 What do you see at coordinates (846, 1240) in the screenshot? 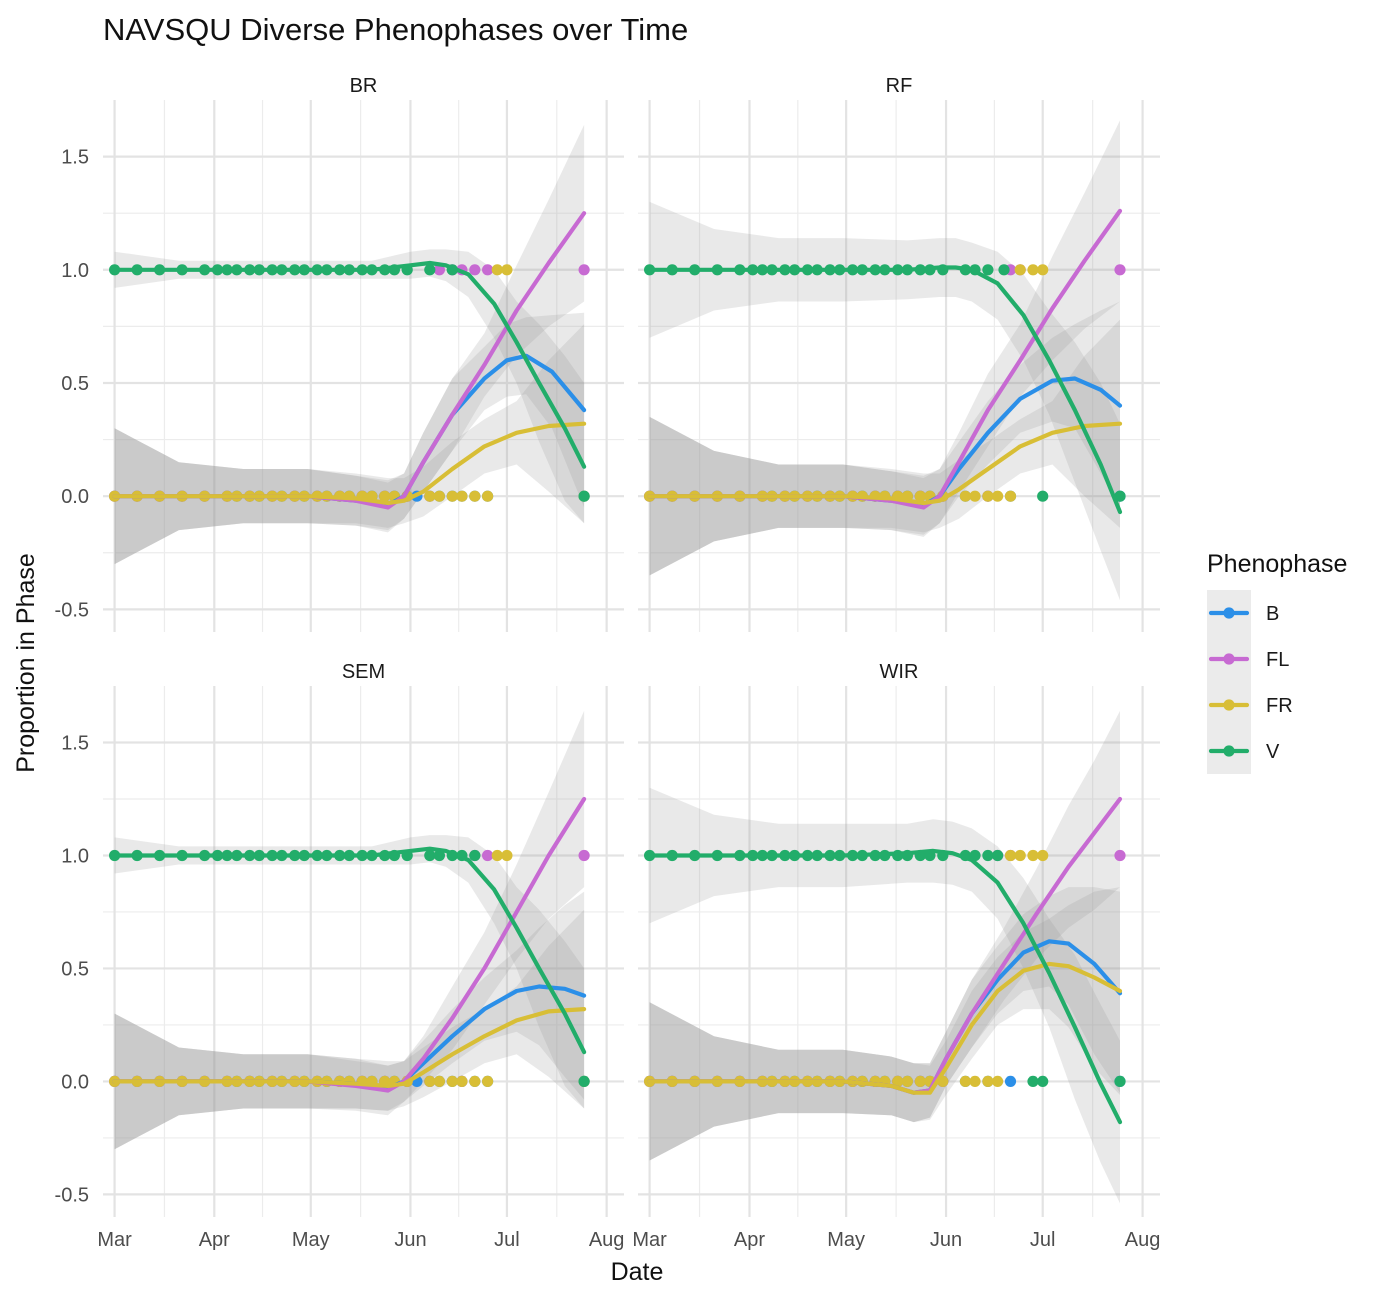
I see `x-tick-label: May` at bounding box center [846, 1240].